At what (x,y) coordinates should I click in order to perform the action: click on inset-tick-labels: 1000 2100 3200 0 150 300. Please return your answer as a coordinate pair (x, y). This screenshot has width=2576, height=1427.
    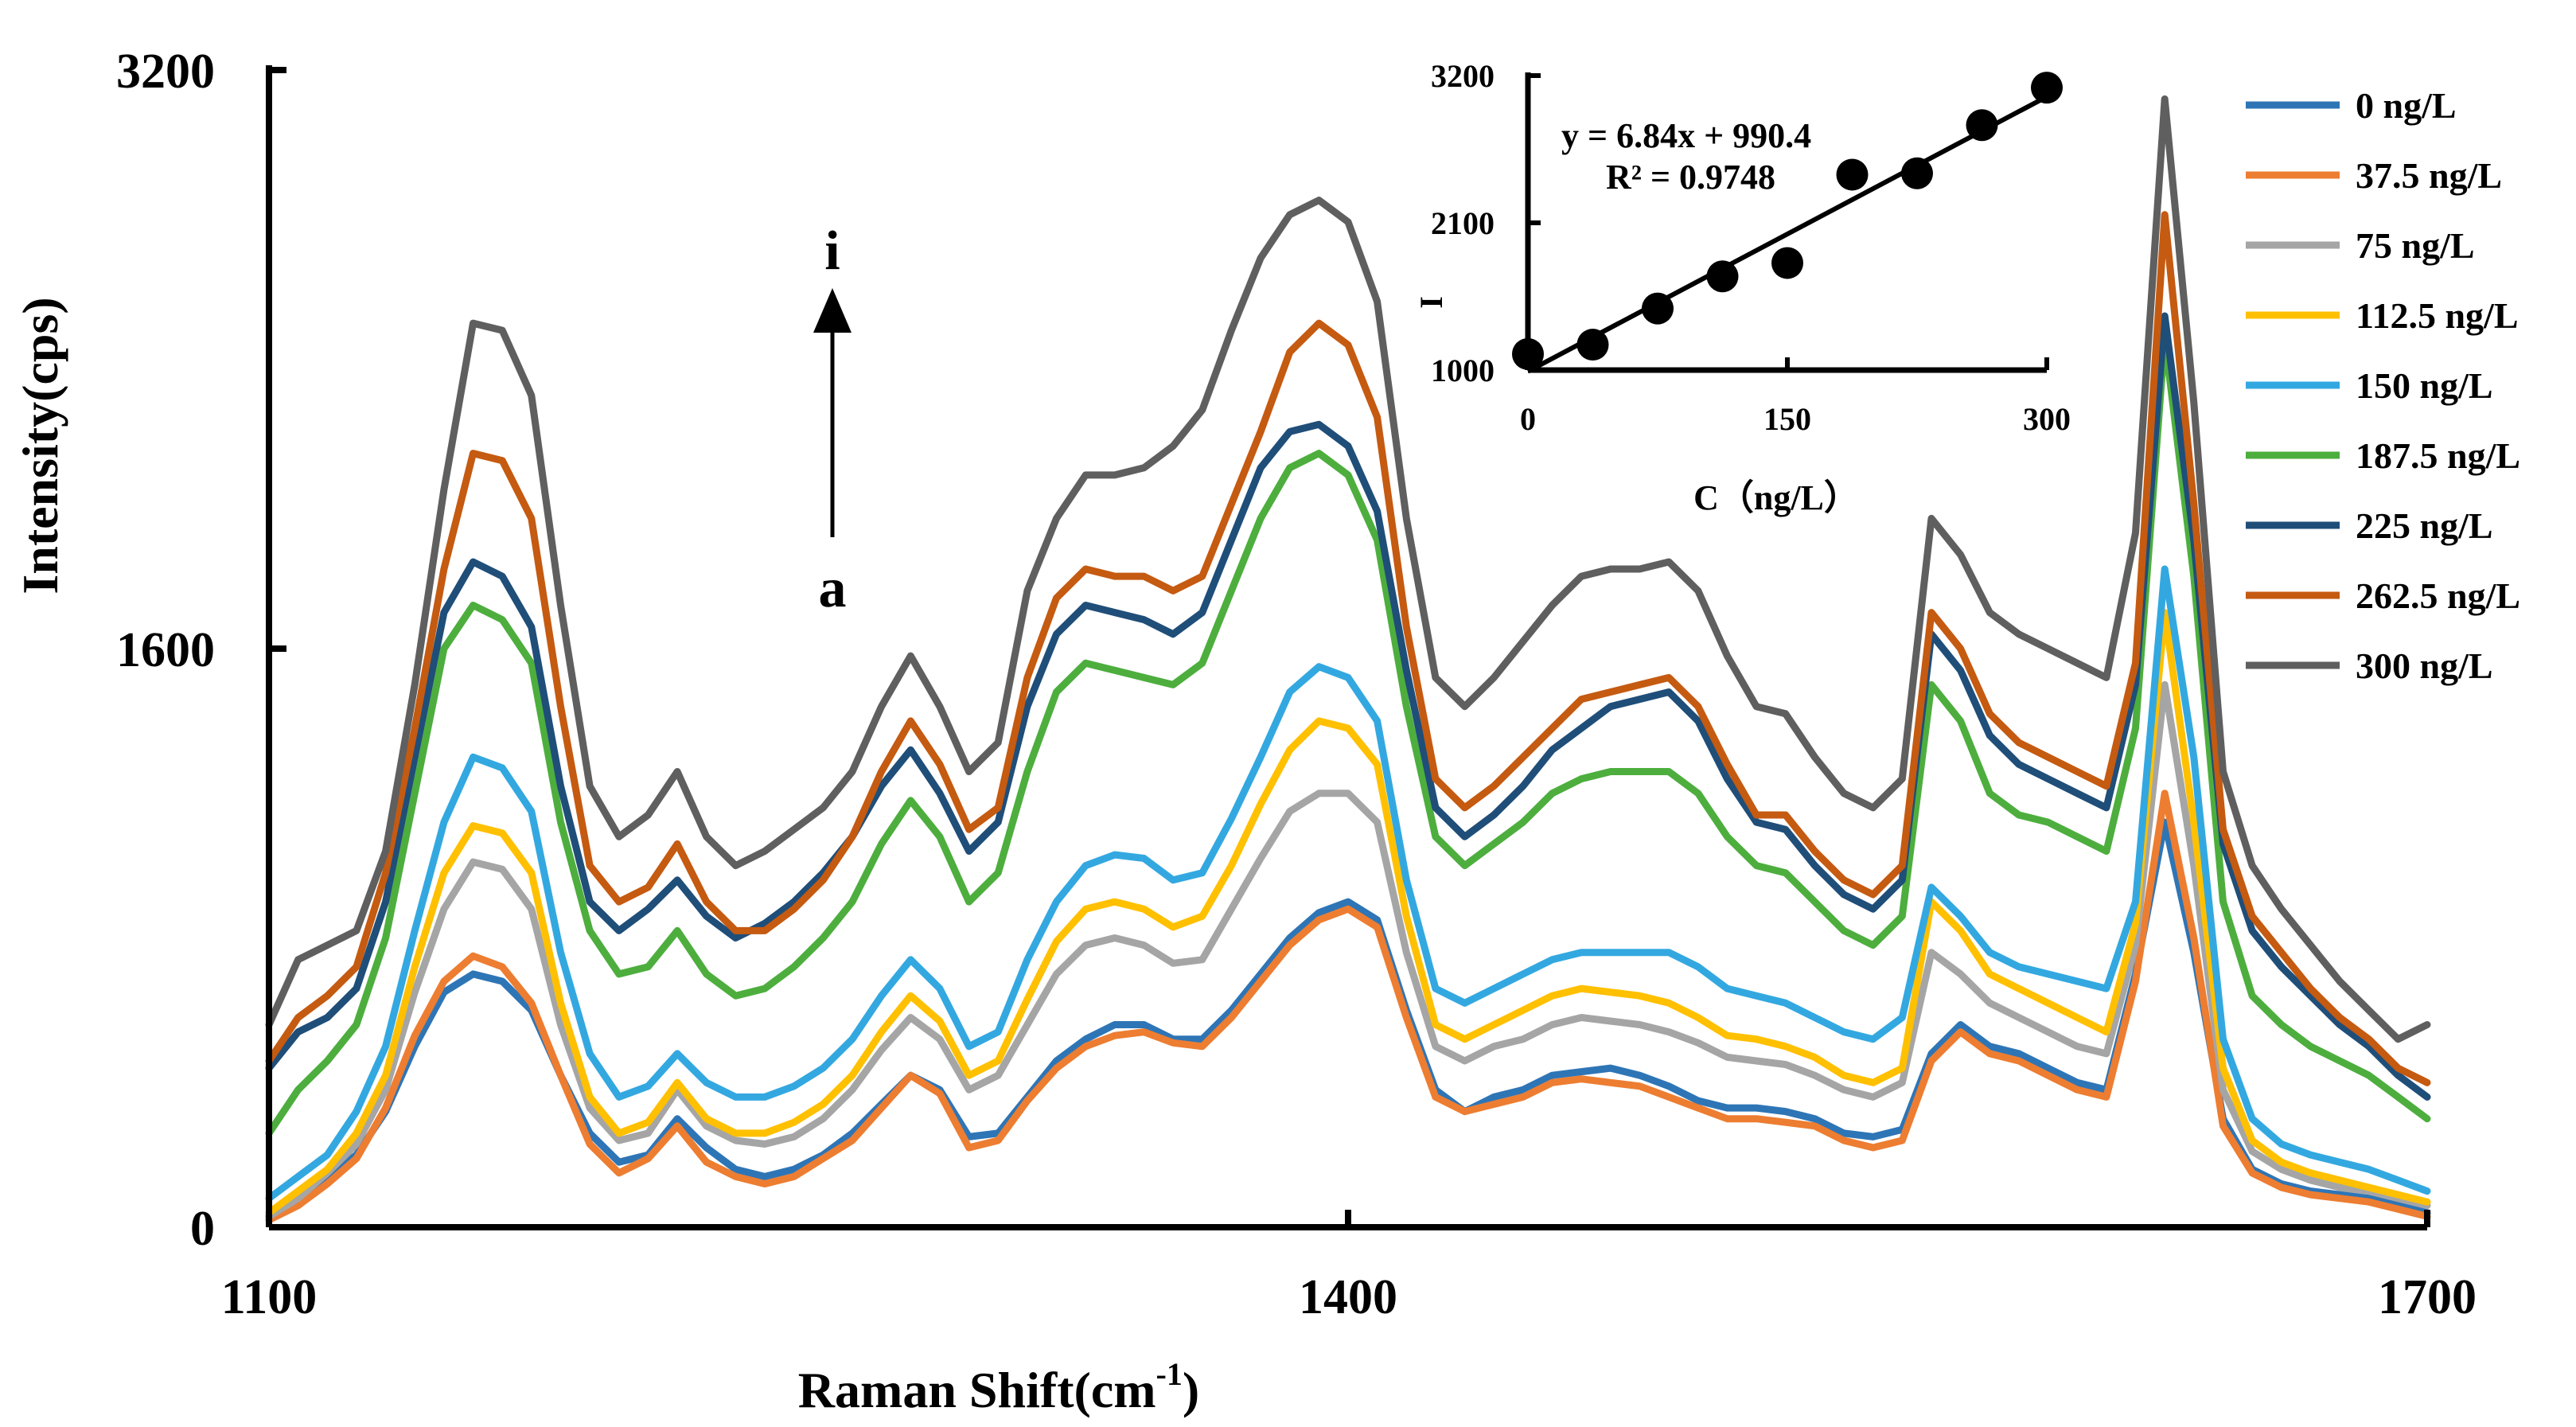
    Looking at the image, I should click on (1751, 247).